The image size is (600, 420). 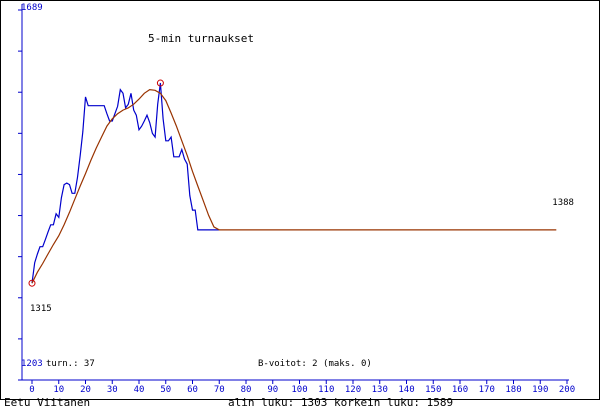 I want to click on chart-title: 5-min turnaukset, so click(x=201, y=38).